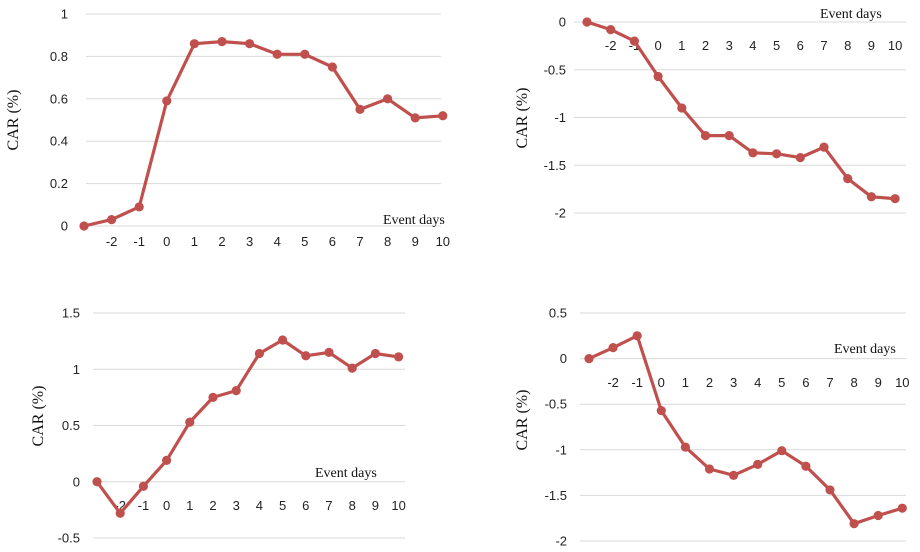 This screenshot has width=920, height=552. I want to click on y-tick-label: -1, so click(561, 449).